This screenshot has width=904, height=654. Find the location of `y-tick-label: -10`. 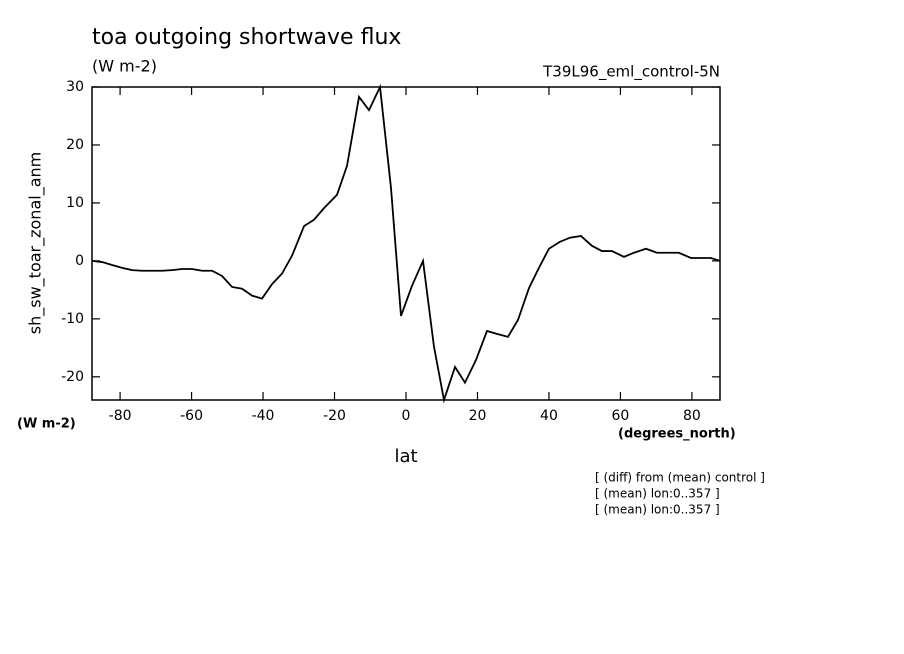

y-tick-label: -10 is located at coordinates (72, 319).